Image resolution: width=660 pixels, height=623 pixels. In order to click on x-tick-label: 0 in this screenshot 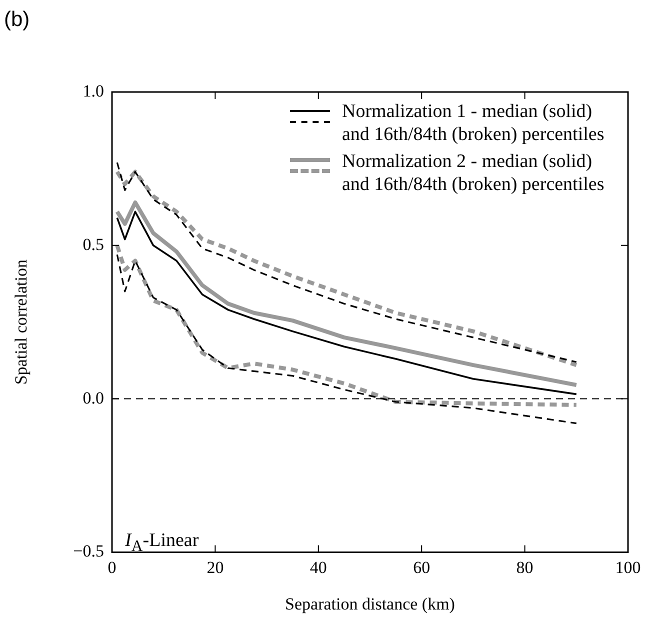, I will do `click(112, 567)`.